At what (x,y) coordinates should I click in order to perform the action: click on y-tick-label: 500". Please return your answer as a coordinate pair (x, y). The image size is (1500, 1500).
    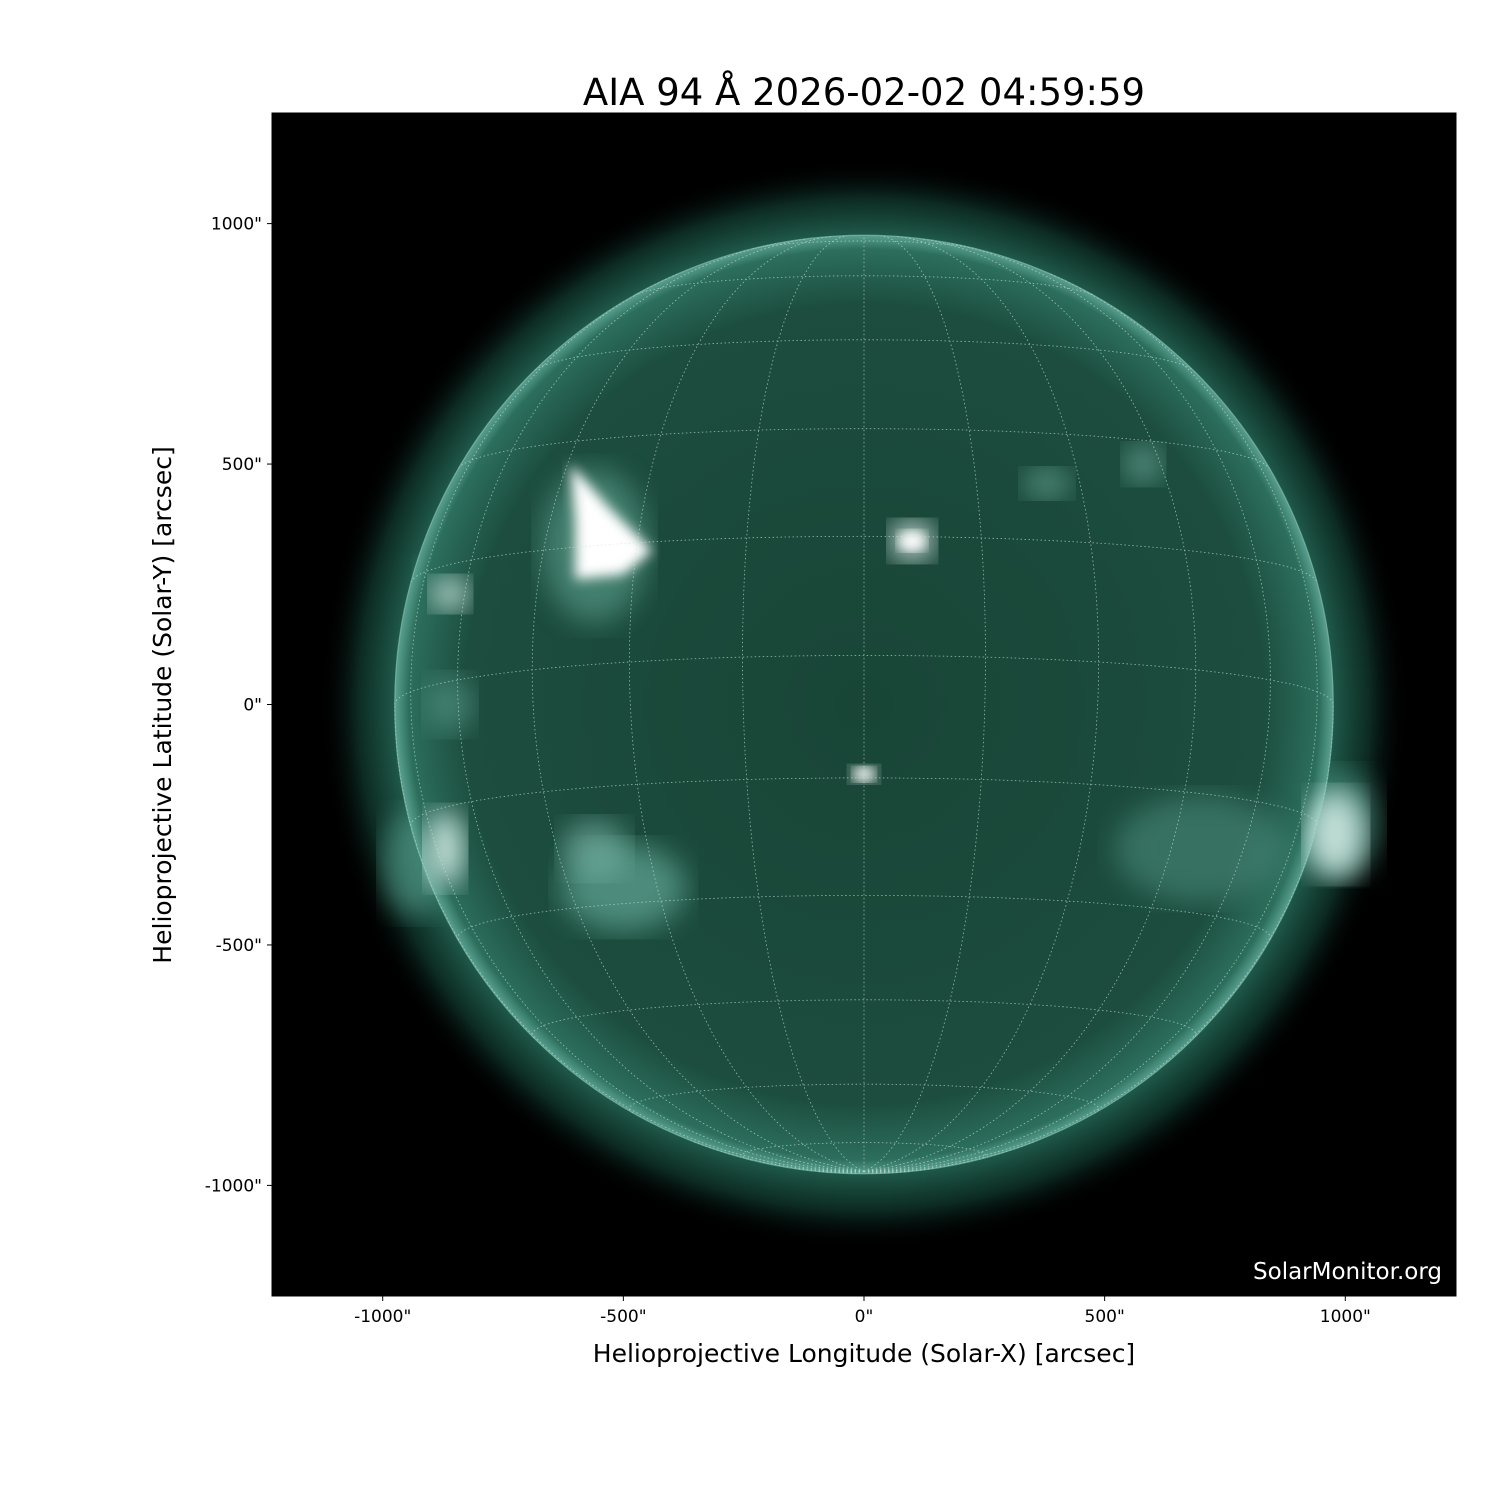
    Looking at the image, I should click on (242, 465).